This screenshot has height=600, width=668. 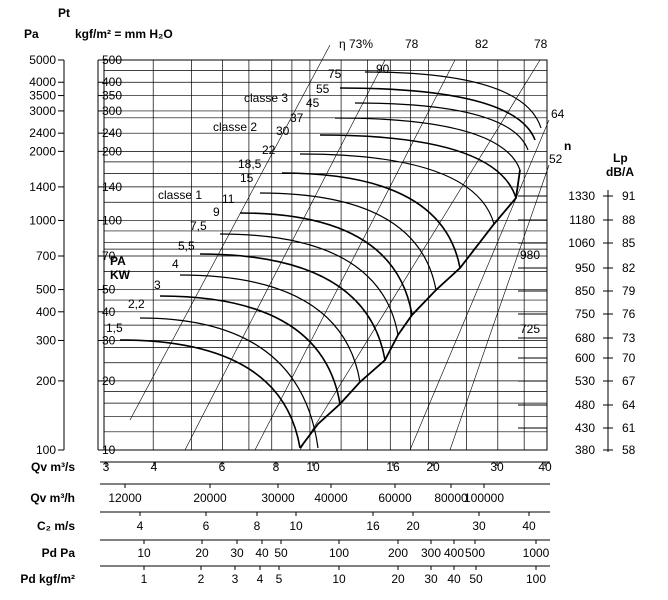 I want to click on kgf-tick-label: 70, so click(x=109, y=256).